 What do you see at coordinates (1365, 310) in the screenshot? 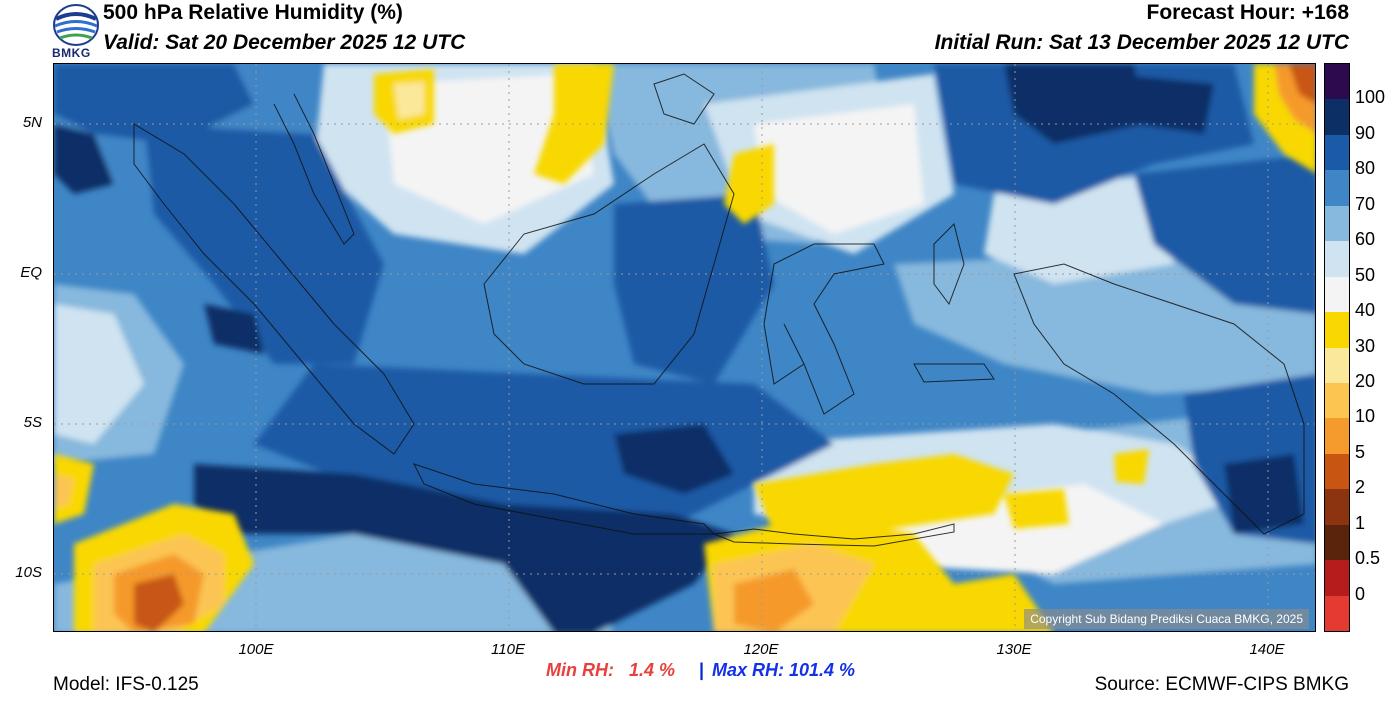
I see `colorbar-label: 40` at bounding box center [1365, 310].